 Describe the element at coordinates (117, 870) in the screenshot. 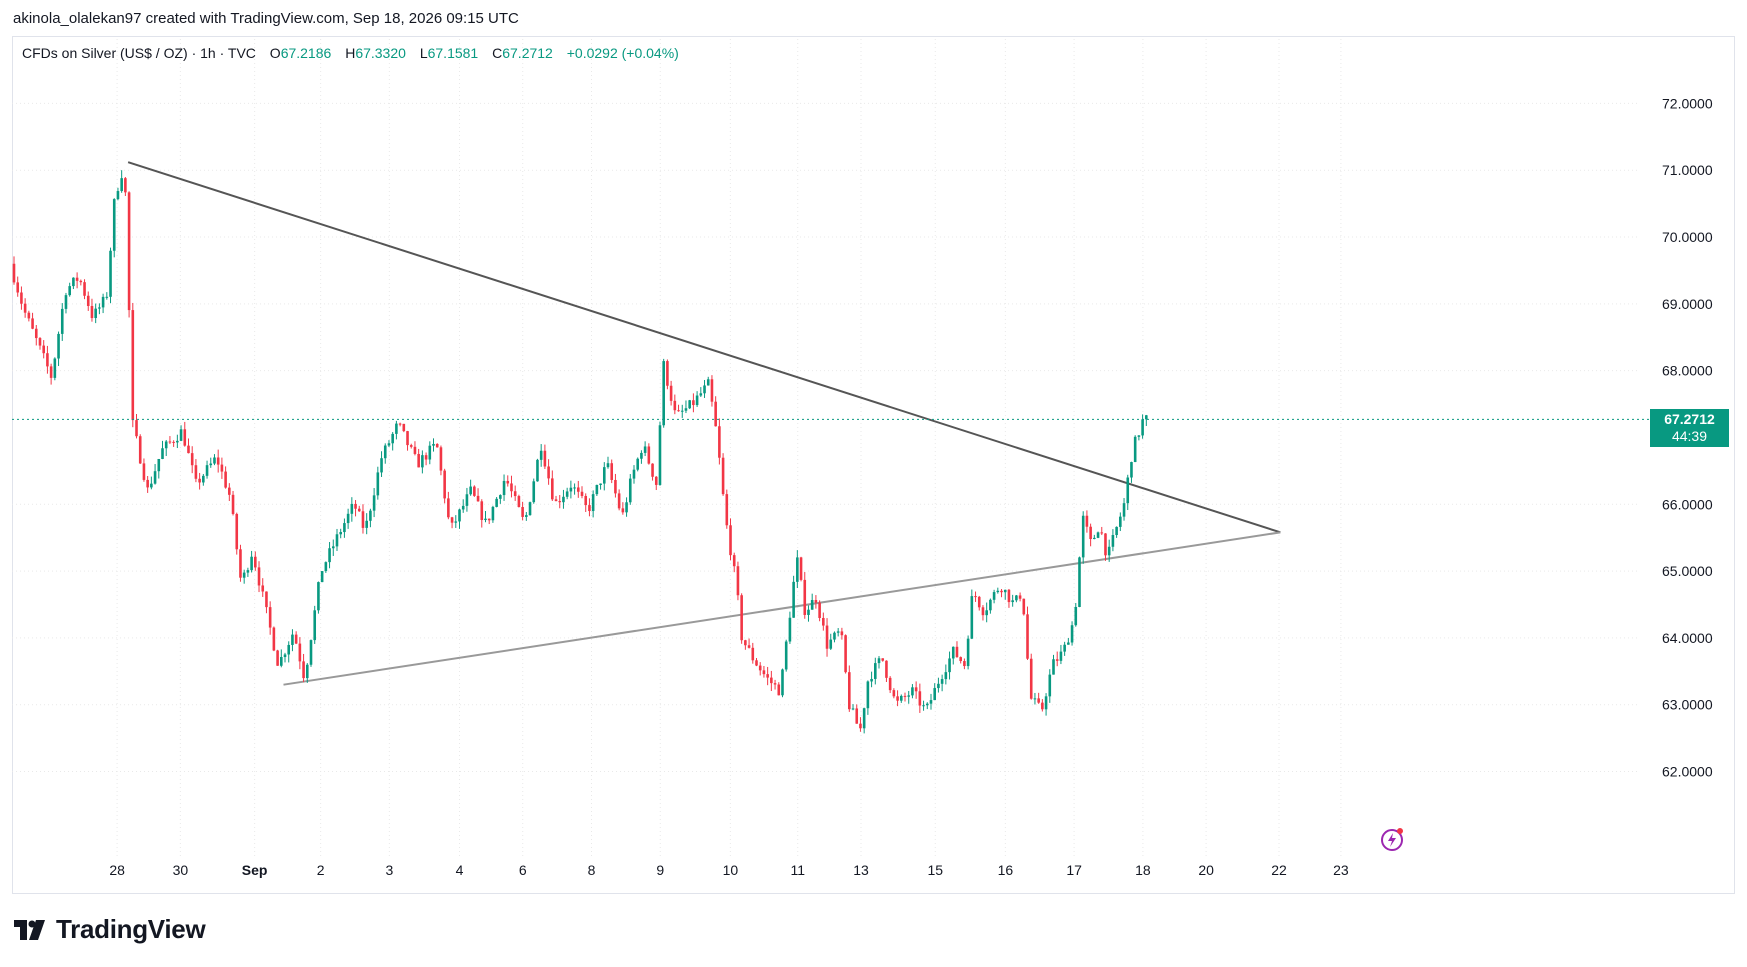

I see `time-tick-label: 28` at that location.